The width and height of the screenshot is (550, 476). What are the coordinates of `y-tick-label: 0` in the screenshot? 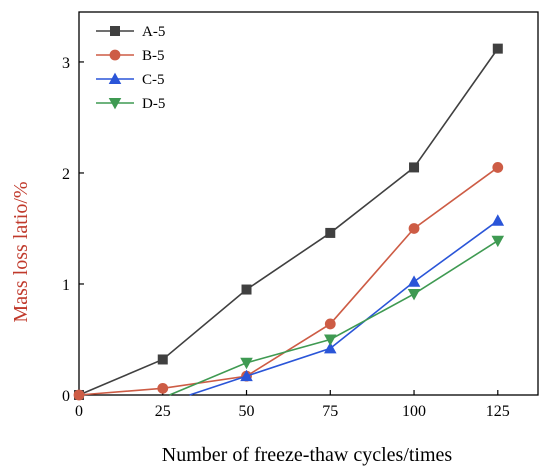 It's located at (66, 396).